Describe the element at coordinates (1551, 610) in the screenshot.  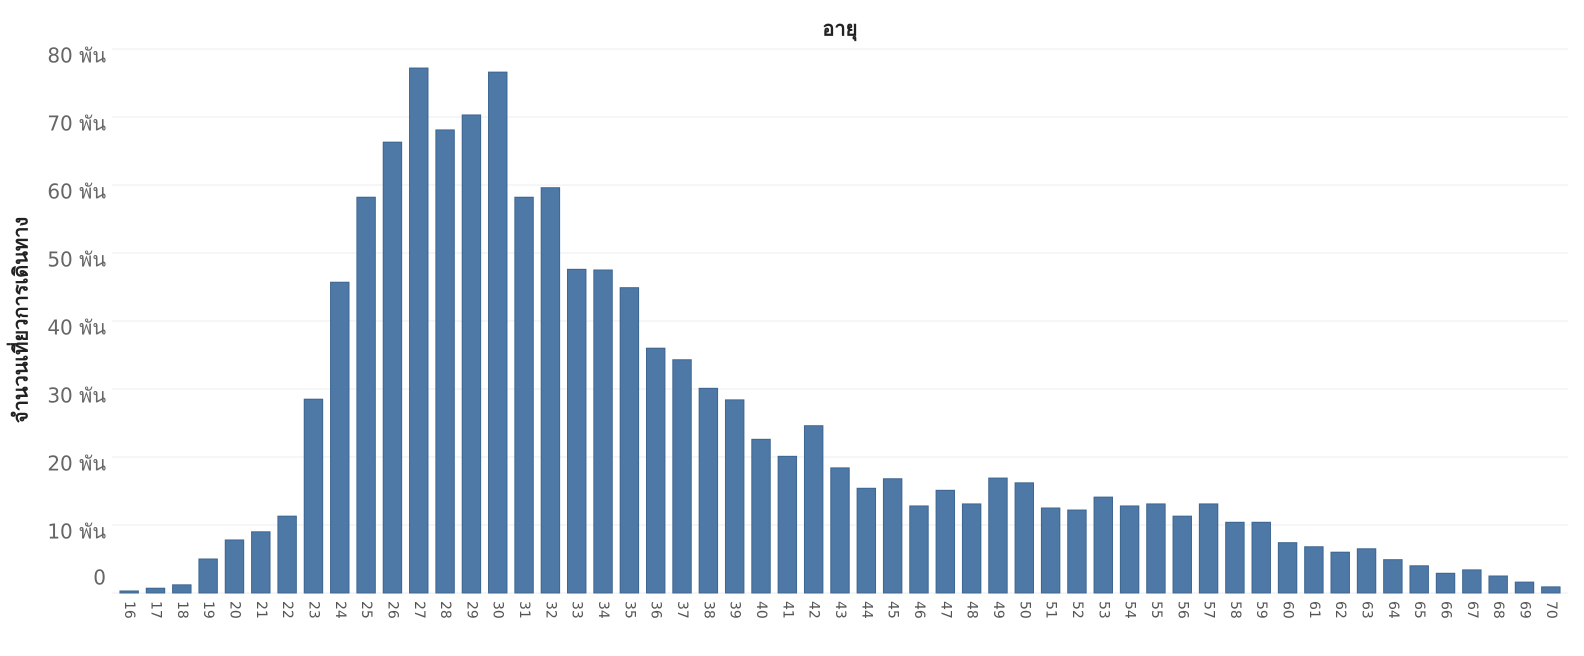
I see `x-tick-label: 70` at that location.